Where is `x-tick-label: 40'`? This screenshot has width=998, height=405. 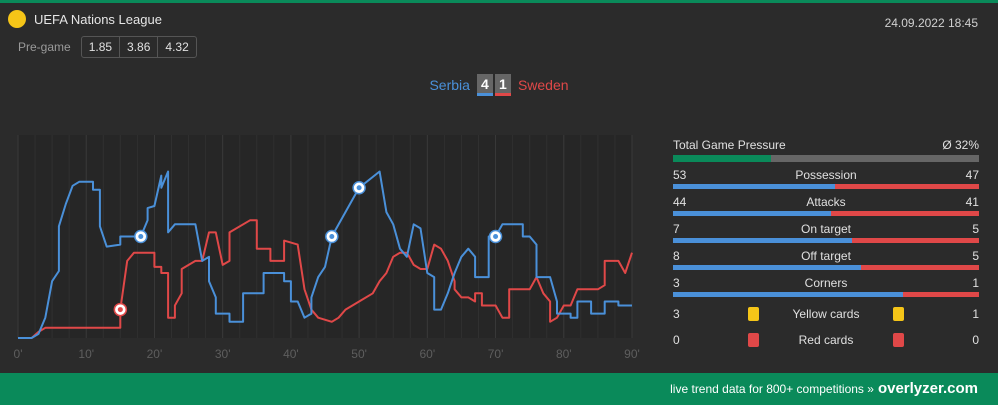
x-tick-label: 40' is located at coordinates (291, 354).